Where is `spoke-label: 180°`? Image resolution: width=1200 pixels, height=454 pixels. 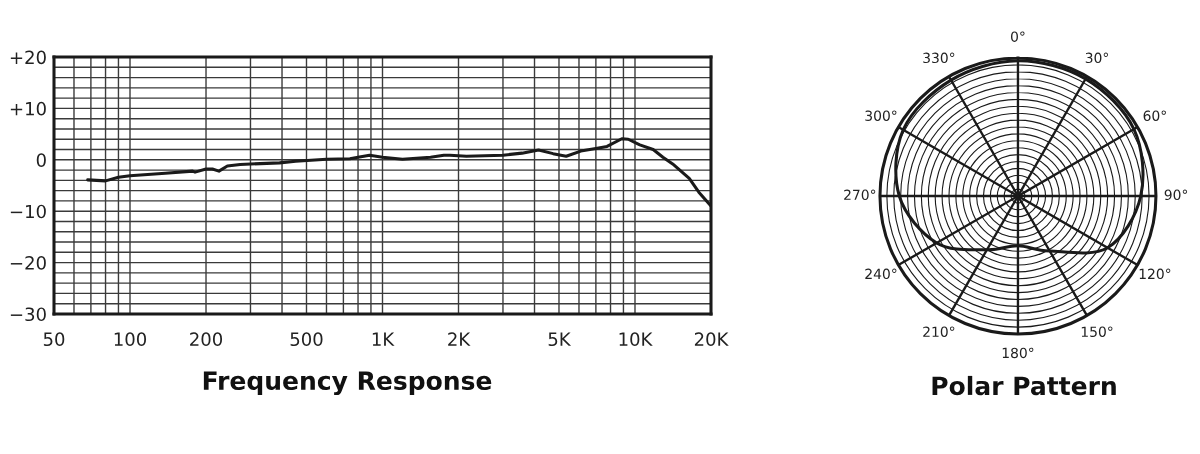
spoke-label: 180° is located at coordinates (1018, 353).